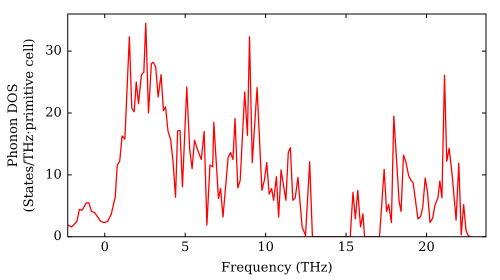 The height and width of the screenshot is (280, 500). I want to click on y-tick-label: 10, so click(53, 174).